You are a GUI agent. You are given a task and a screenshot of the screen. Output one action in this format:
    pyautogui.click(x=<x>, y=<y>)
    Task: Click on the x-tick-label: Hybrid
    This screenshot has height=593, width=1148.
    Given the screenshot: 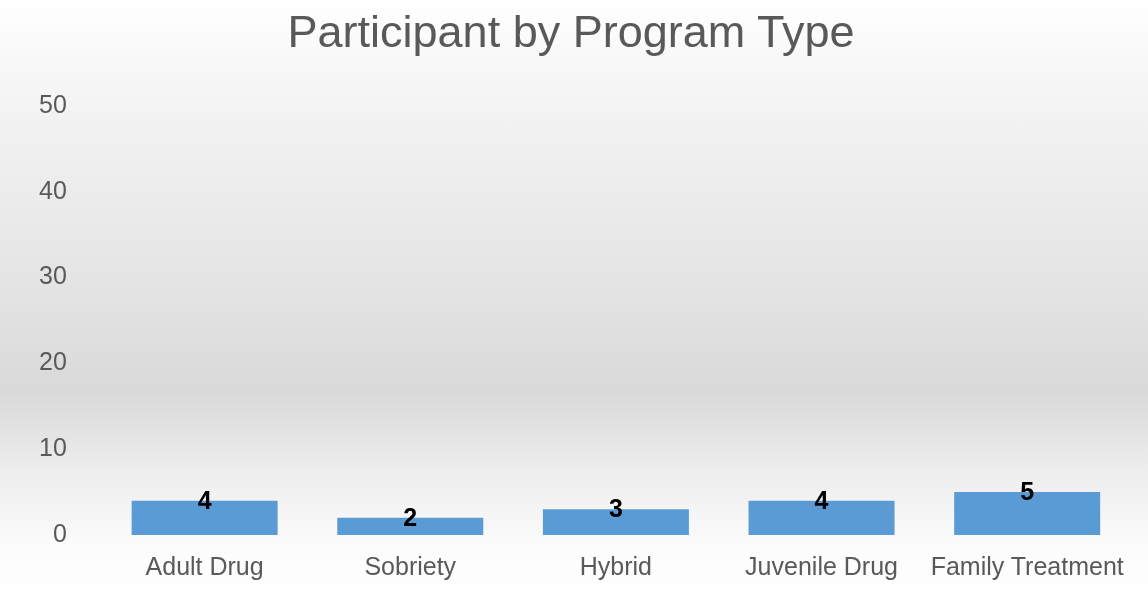 What is the action you would take?
    pyautogui.click(x=616, y=565)
    